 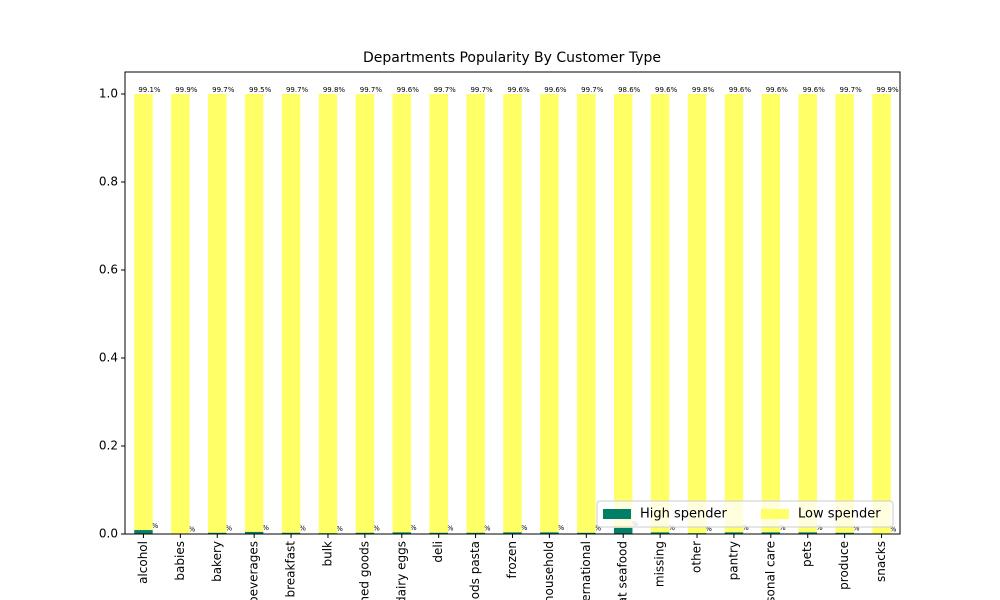 What do you see at coordinates (149, 90) in the screenshot?
I see `value-label: 99.1%` at bounding box center [149, 90].